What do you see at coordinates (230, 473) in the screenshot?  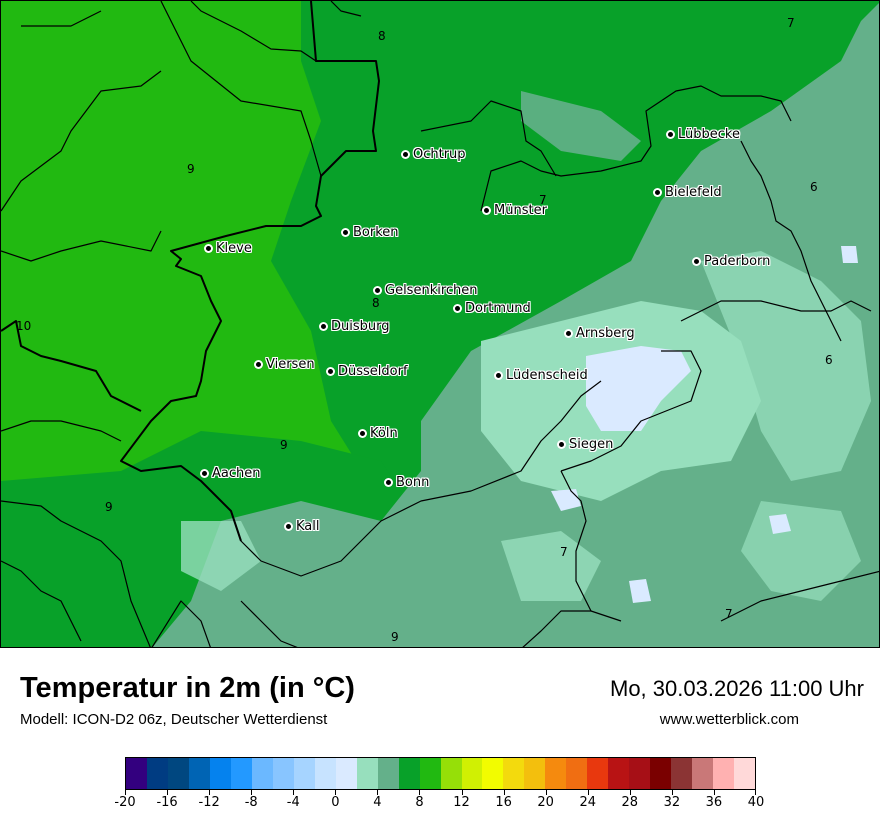 I see `city-marker: Aachen` at bounding box center [230, 473].